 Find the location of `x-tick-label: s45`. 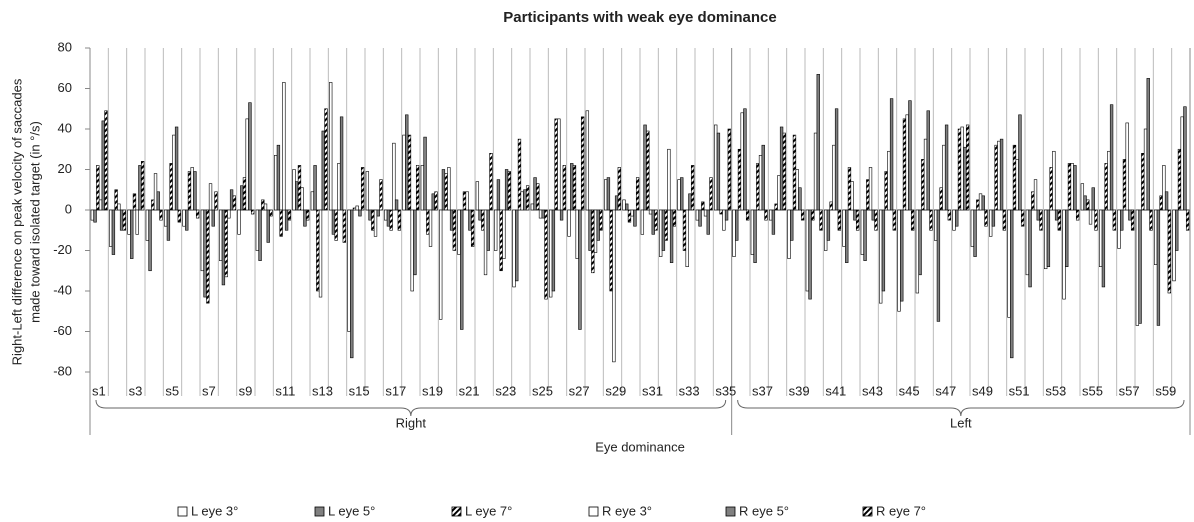

x-tick-label: s45 is located at coordinates (909, 390).